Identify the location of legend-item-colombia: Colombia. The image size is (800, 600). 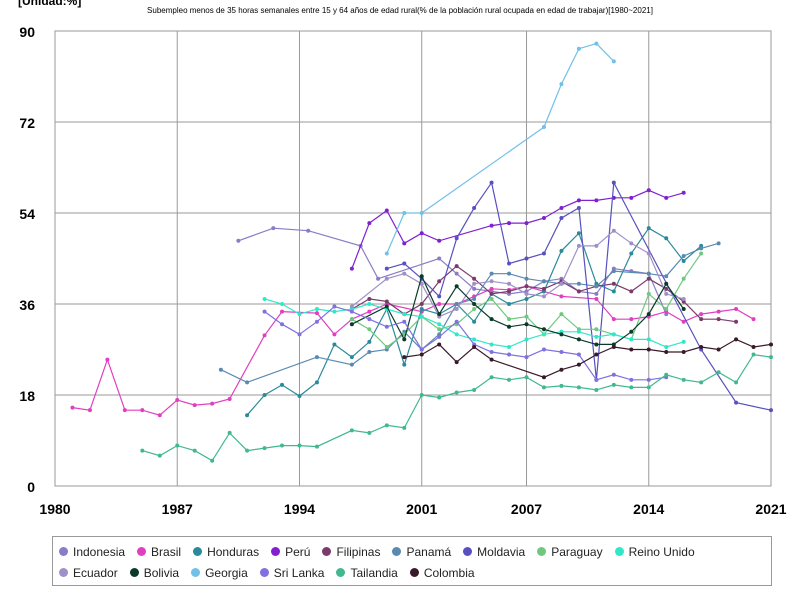
(442, 572).